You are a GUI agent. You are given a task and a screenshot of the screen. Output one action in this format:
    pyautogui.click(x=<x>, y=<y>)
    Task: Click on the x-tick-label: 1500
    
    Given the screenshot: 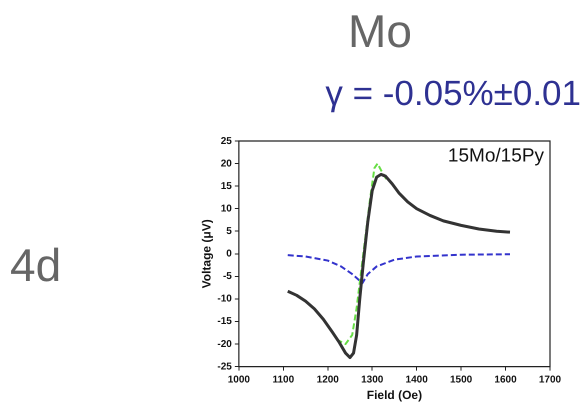 What is the action you would take?
    pyautogui.click(x=461, y=380)
    